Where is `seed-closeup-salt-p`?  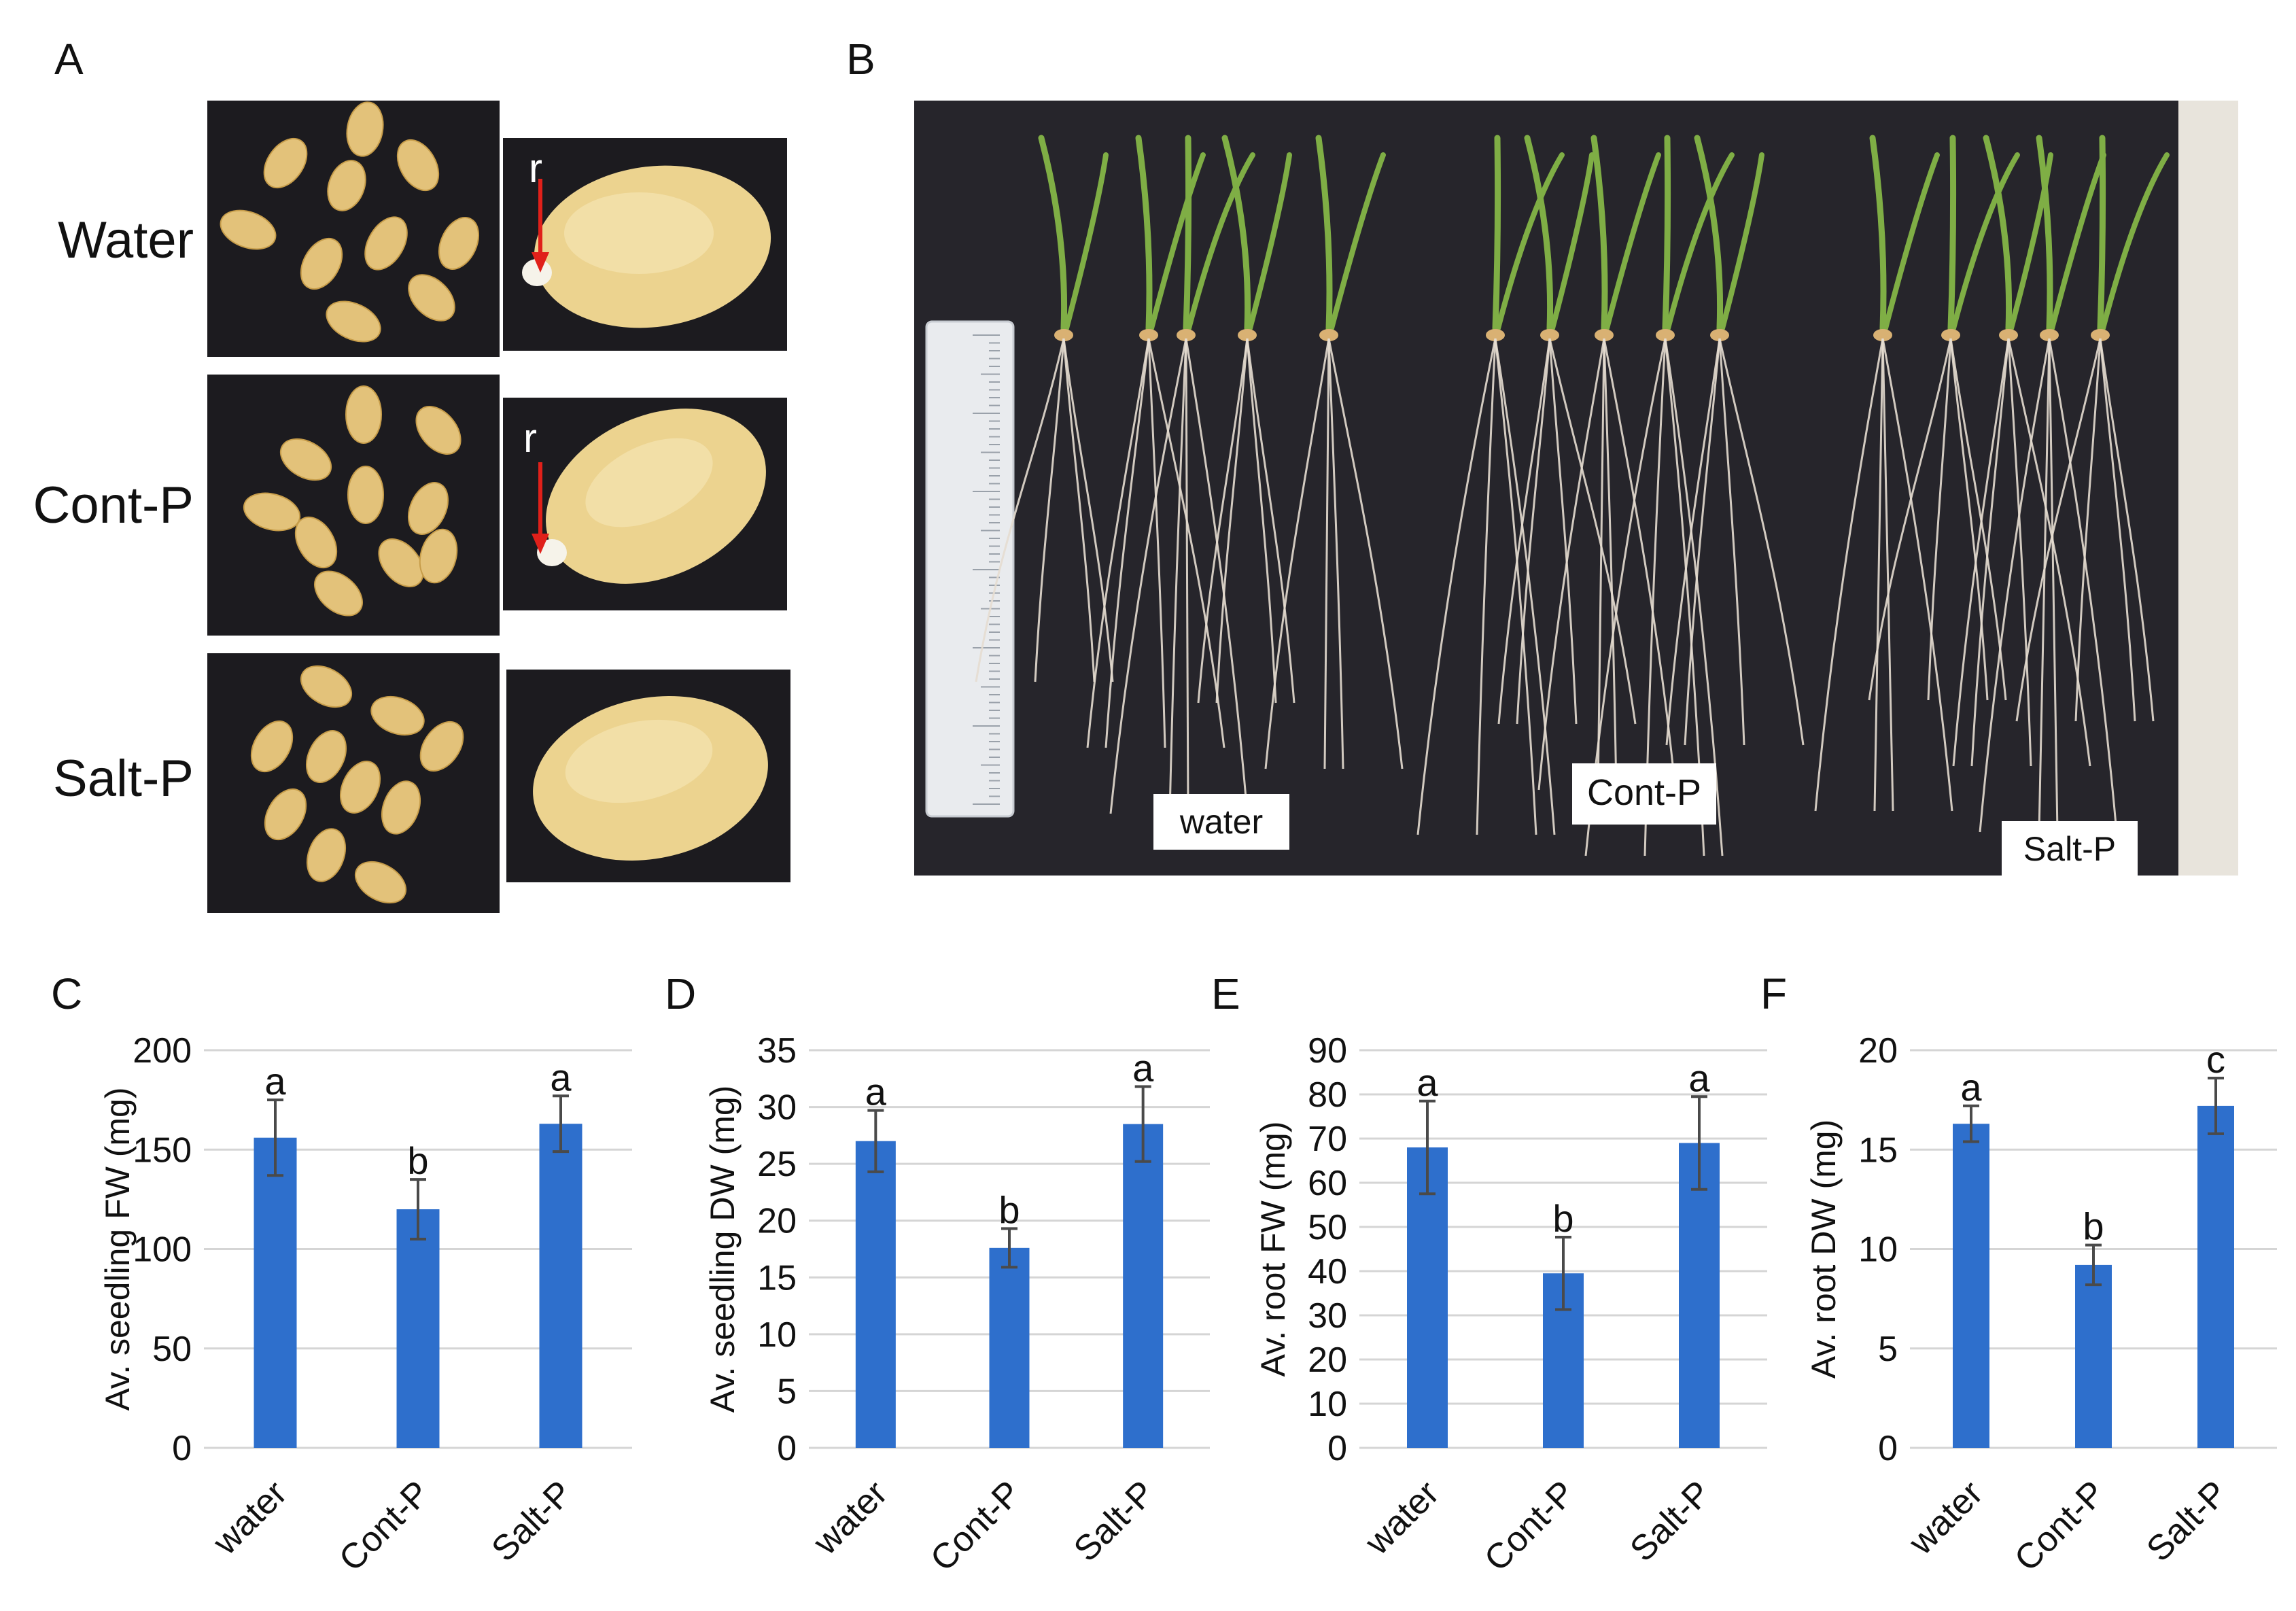
seed-closeup-salt-p is located at coordinates (648, 776).